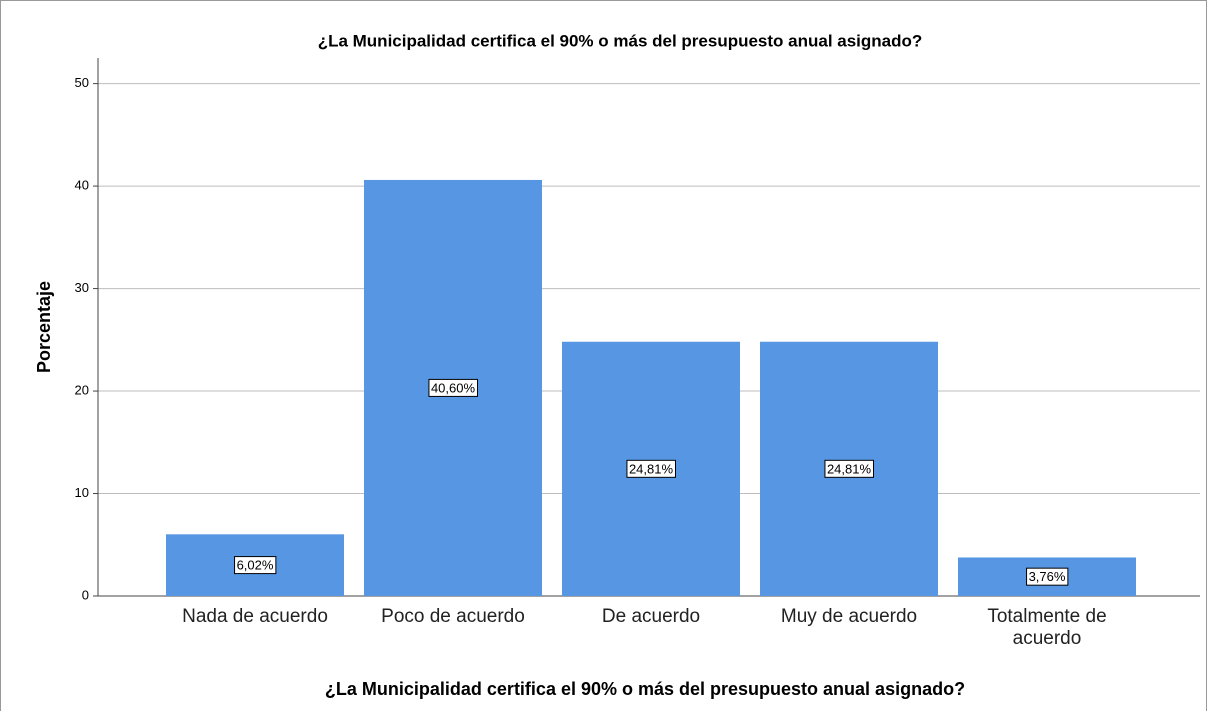  I want to click on y-tick-label: 40, so click(82, 185).